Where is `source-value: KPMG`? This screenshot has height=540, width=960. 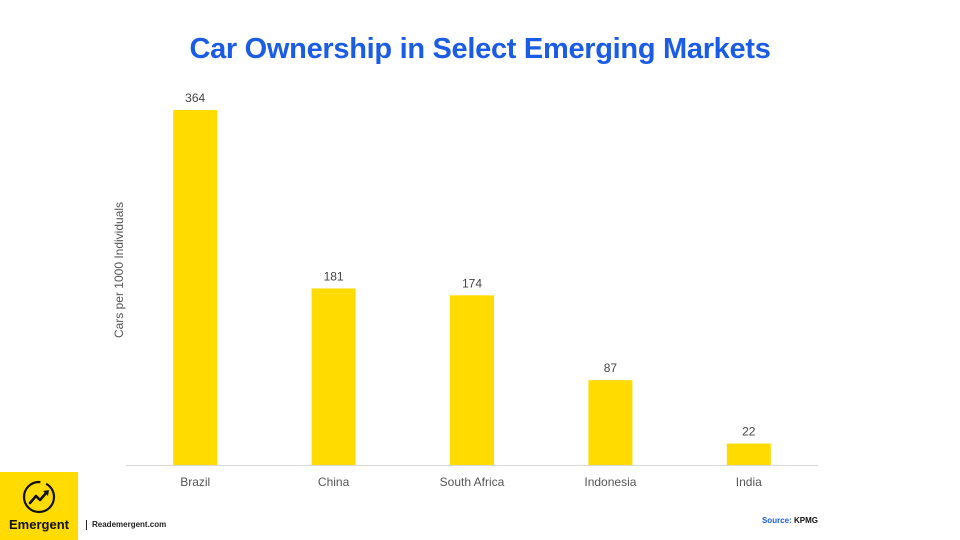 source-value: KPMG is located at coordinates (806, 520).